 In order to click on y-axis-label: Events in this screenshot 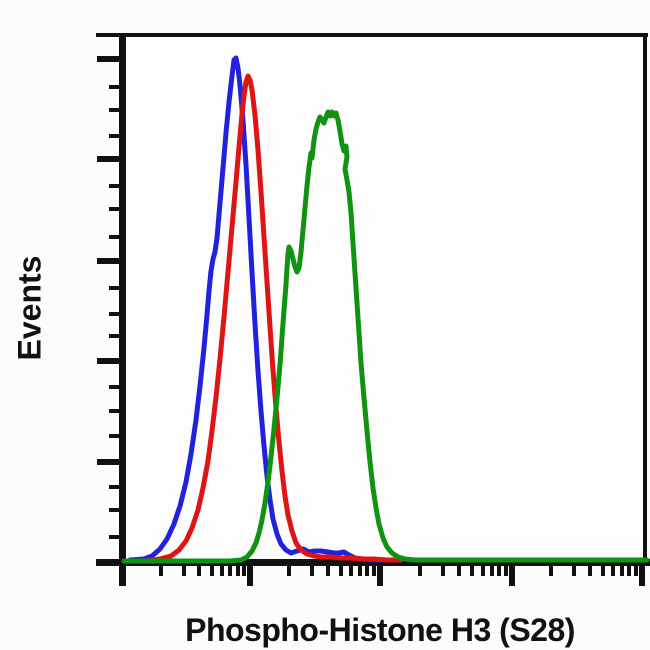, I will do `click(29, 308)`.